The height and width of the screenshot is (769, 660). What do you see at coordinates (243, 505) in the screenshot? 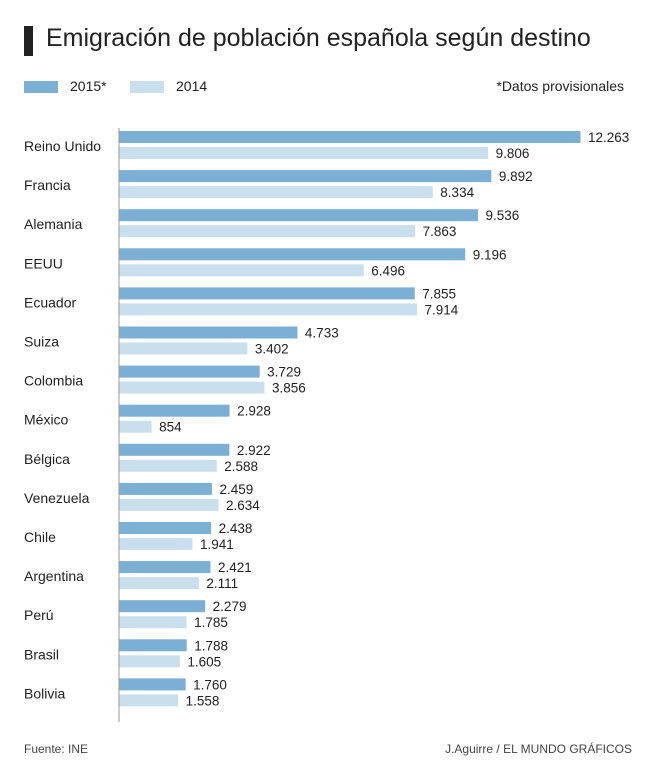
I see `value-label-2014-venezuela: 2.634` at bounding box center [243, 505].